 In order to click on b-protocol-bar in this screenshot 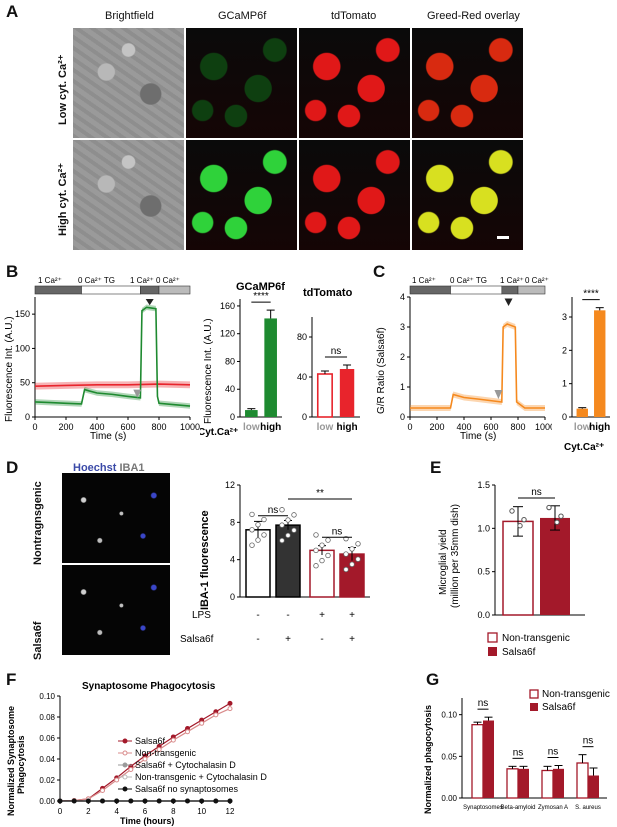, I will do `click(112, 290)`.